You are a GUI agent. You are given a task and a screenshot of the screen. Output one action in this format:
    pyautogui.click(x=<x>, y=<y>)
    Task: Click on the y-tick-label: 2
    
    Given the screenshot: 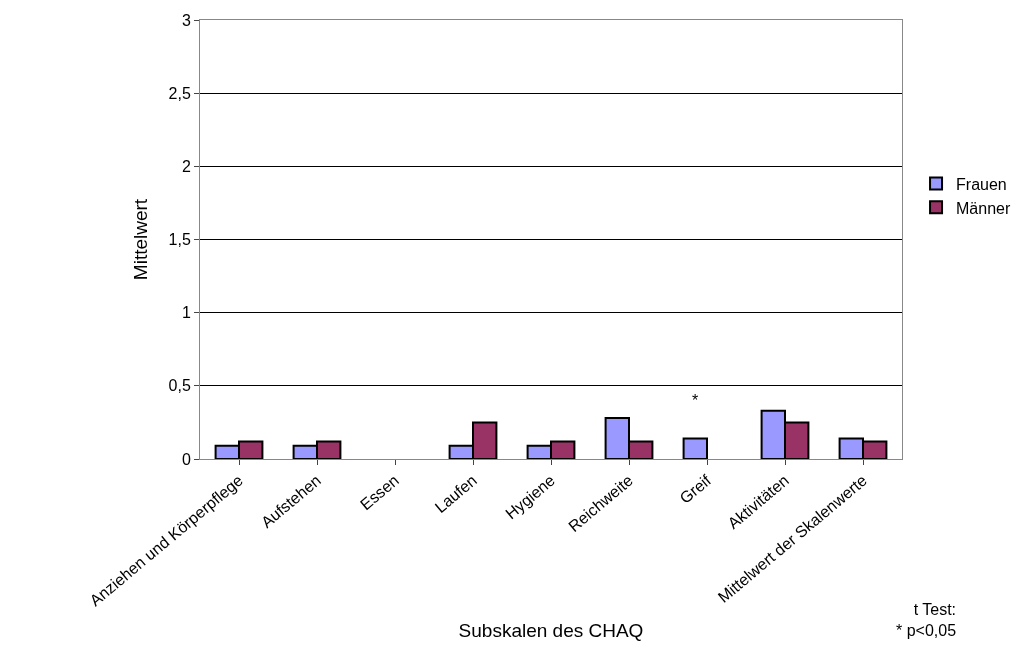 What is the action you would take?
    pyautogui.click(x=186, y=166)
    